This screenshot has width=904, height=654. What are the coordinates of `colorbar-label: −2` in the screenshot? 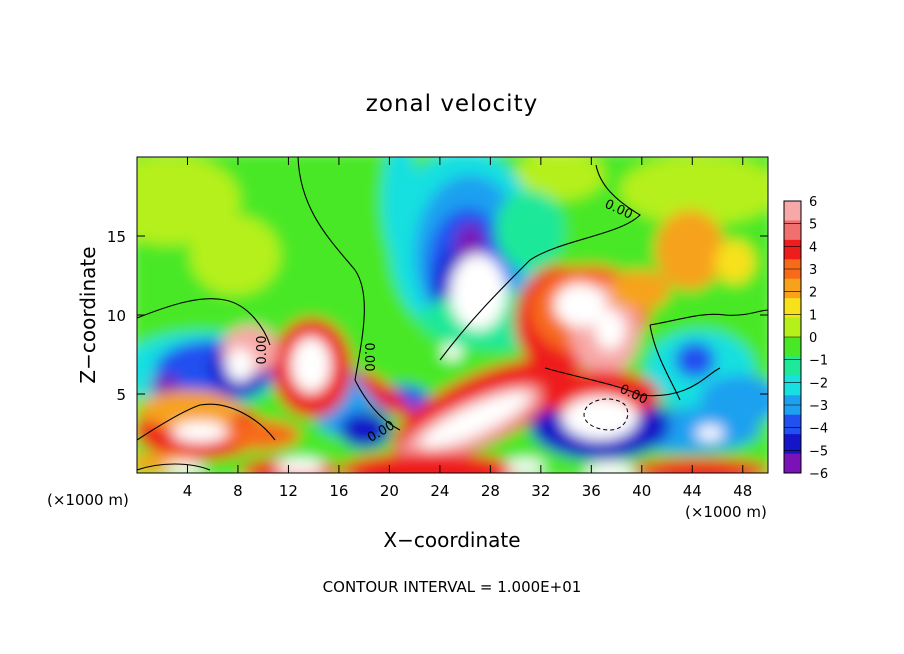 It's located at (818, 383).